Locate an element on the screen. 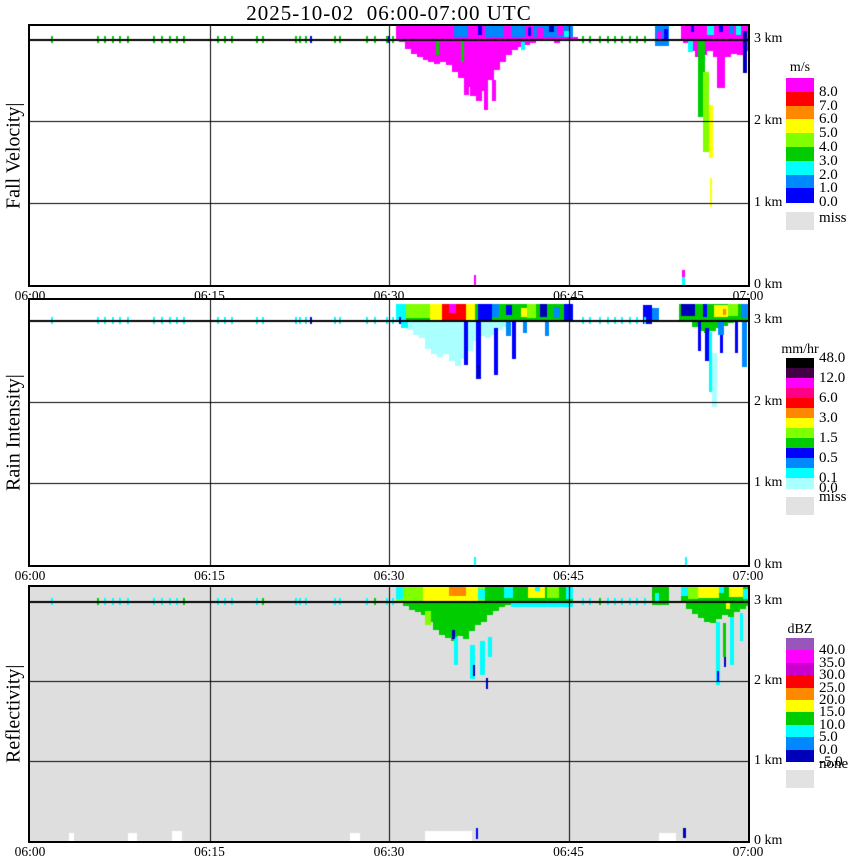 The width and height of the screenshot is (850, 868). legend-label: 0.1 is located at coordinates (828, 478).